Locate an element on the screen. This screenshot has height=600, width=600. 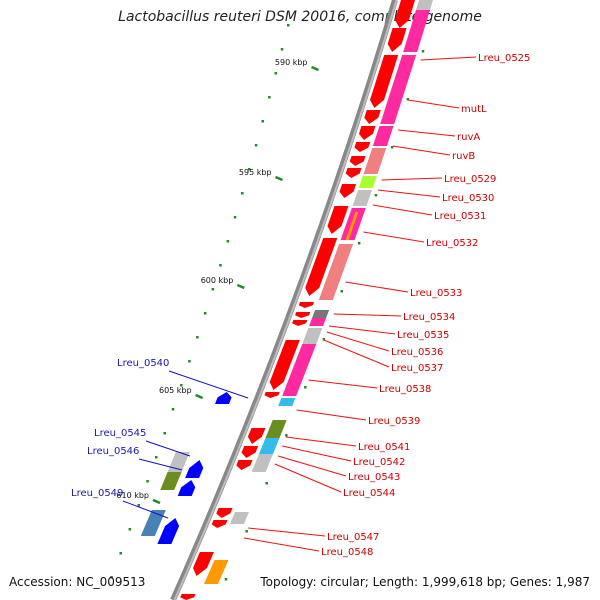
gene-label-plus: ruvB is located at coordinates (463, 156).